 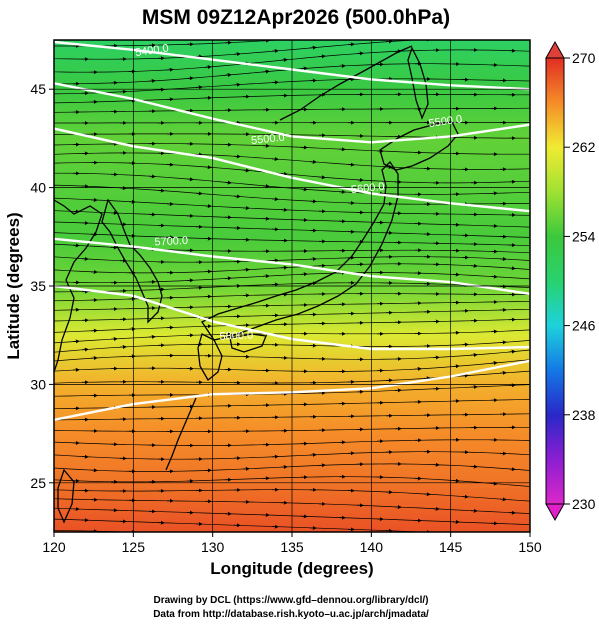 What do you see at coordinates (13, 285) in the screenshot?
I see `y-axis-label: Latitude (degrees)` at bounding box center [13, 285].